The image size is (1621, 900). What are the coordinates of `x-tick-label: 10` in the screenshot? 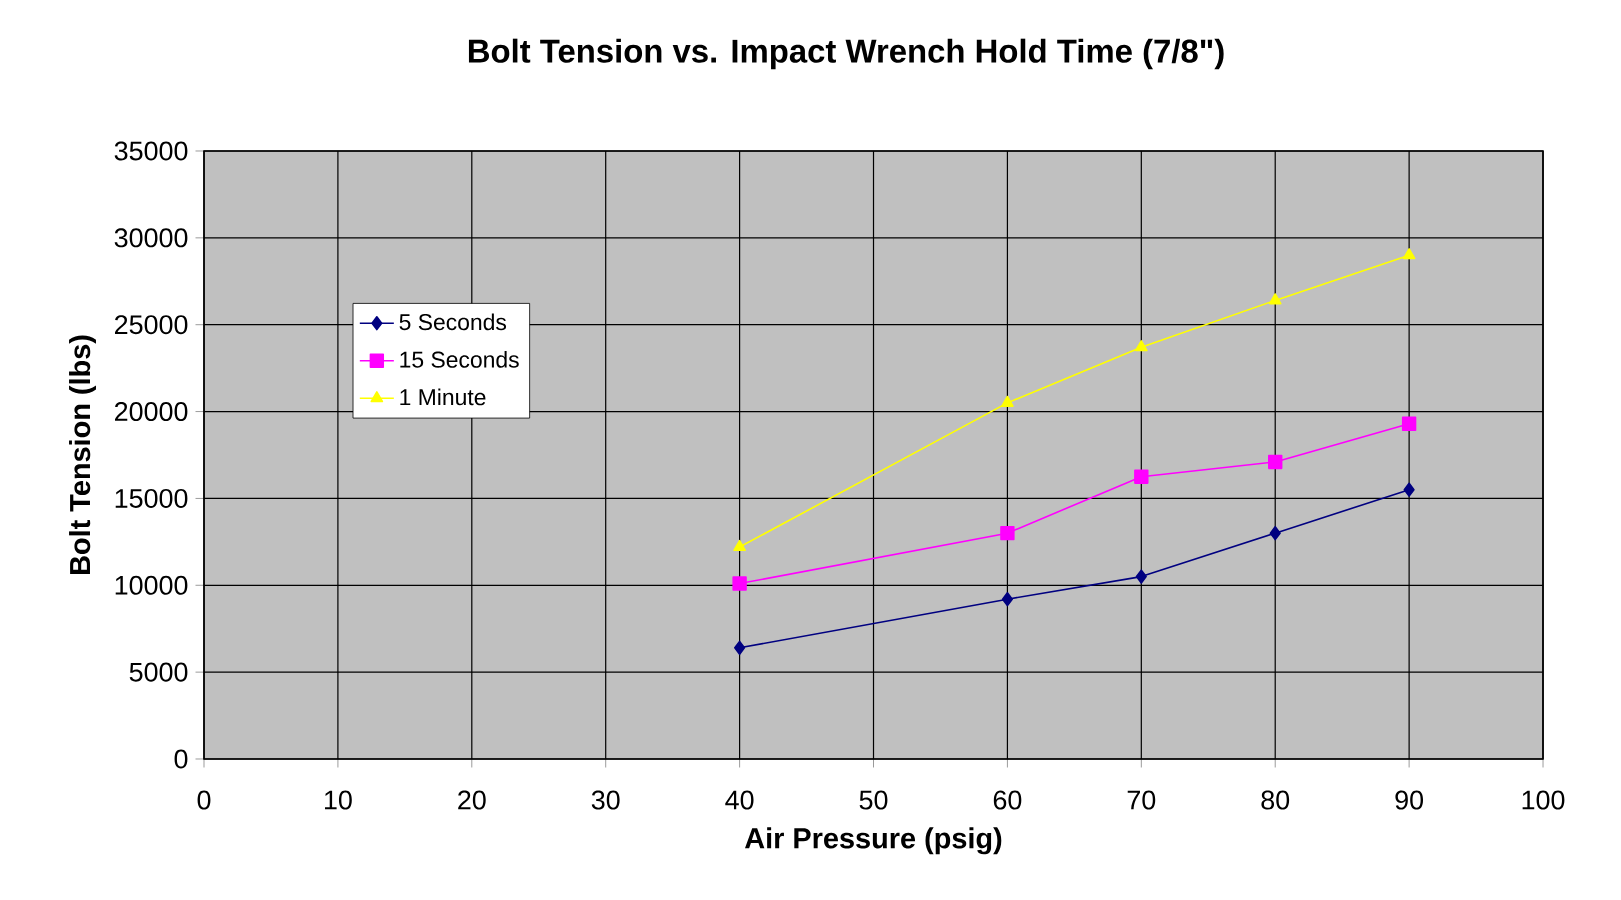 It's located at (338, 800).